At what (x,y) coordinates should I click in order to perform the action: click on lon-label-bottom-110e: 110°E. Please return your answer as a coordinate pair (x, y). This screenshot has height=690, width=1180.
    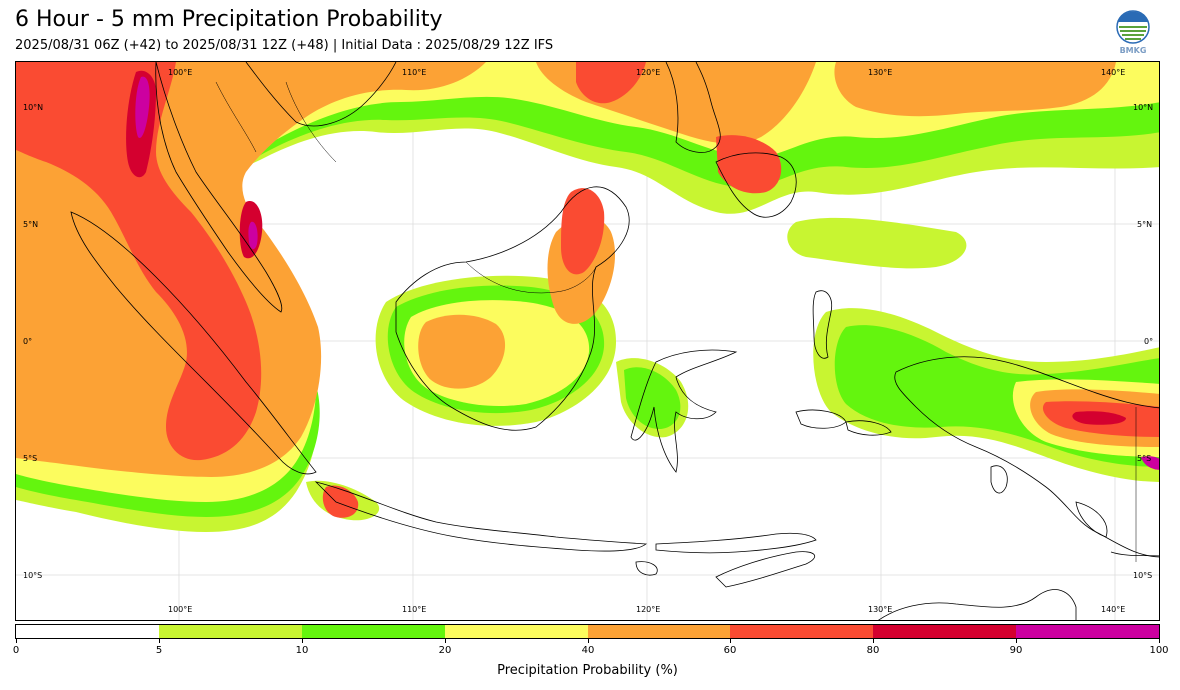
    Looking at the image, I should click on (414, 609).